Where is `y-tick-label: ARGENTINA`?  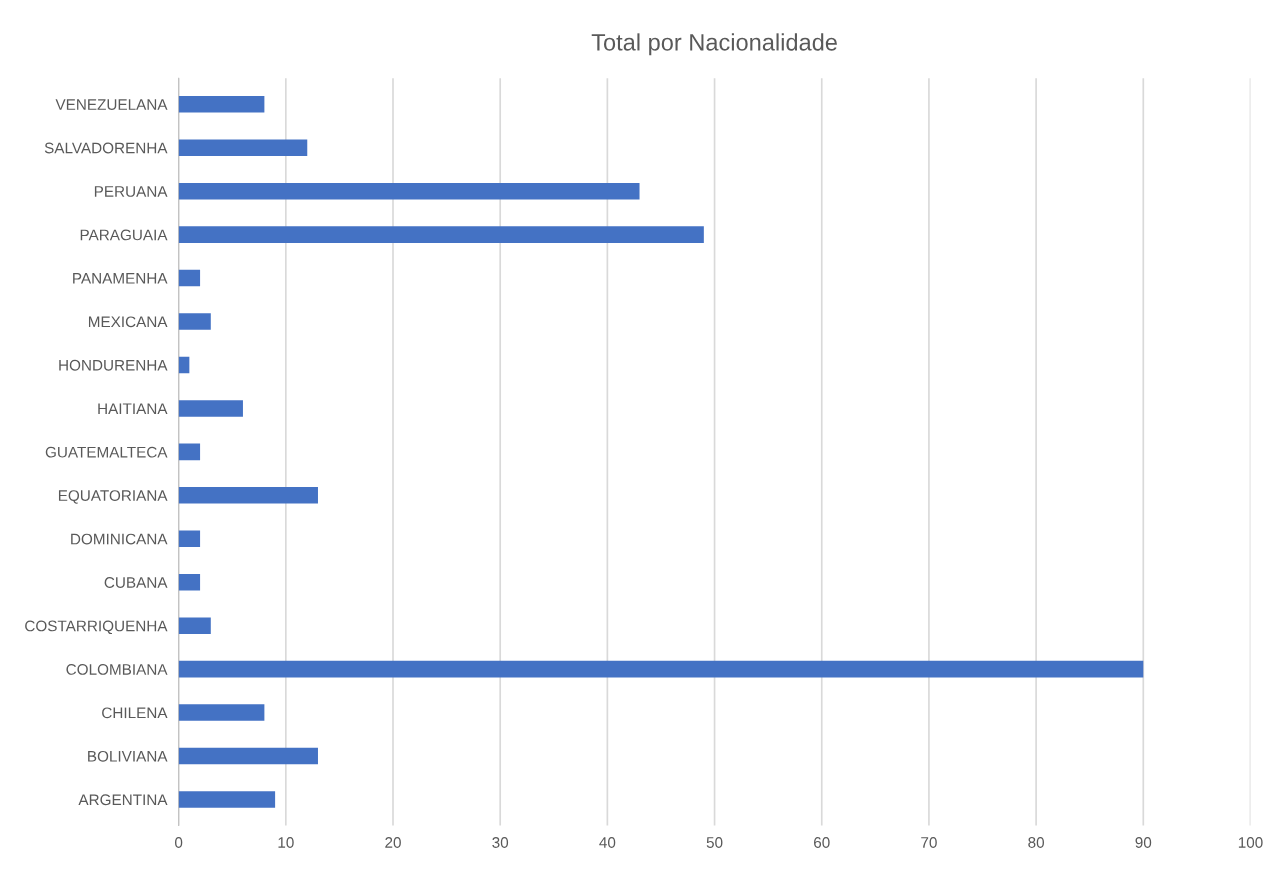
y-tick-label: ARGENTINA is located at coordinates (123, 800).